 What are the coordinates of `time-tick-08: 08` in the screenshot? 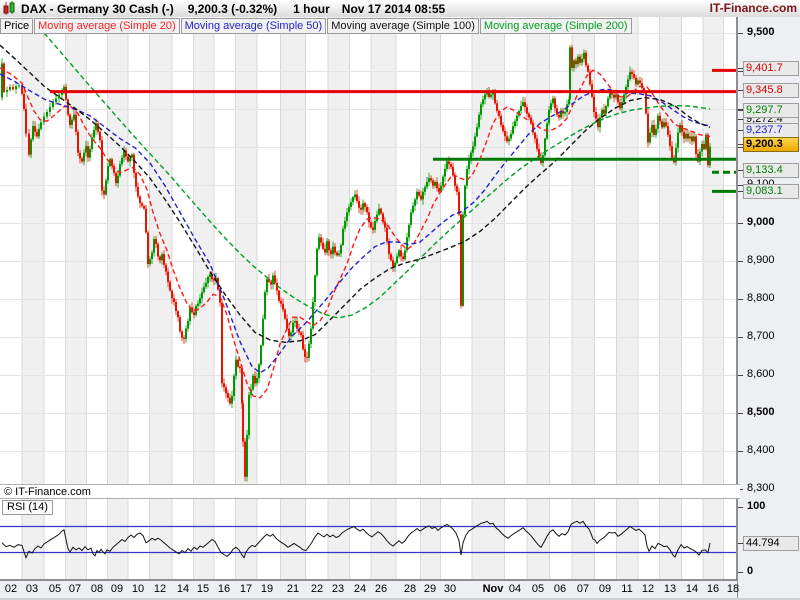 It's located at (97, 589).